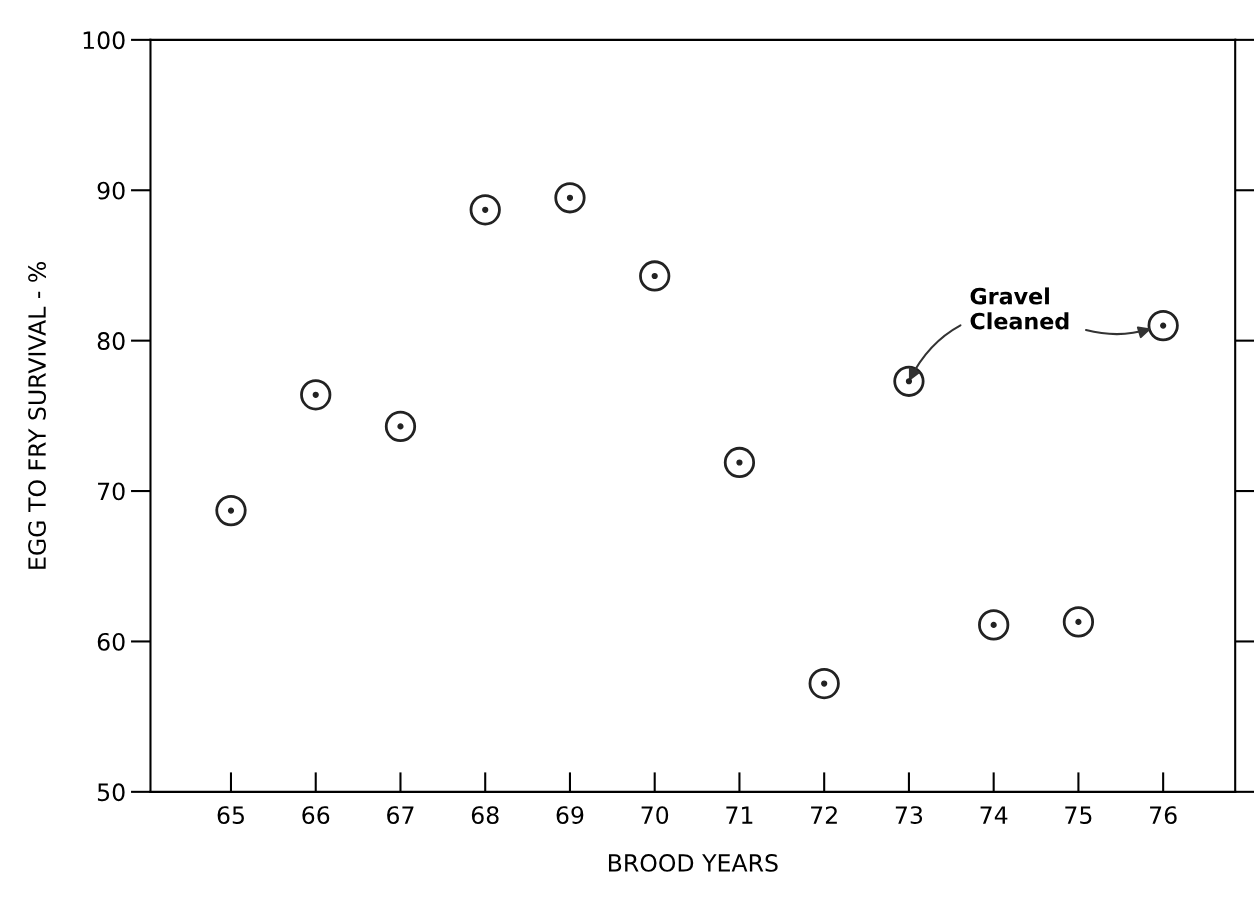  I want to click on y-tick-label: 80, so click(111, 341).